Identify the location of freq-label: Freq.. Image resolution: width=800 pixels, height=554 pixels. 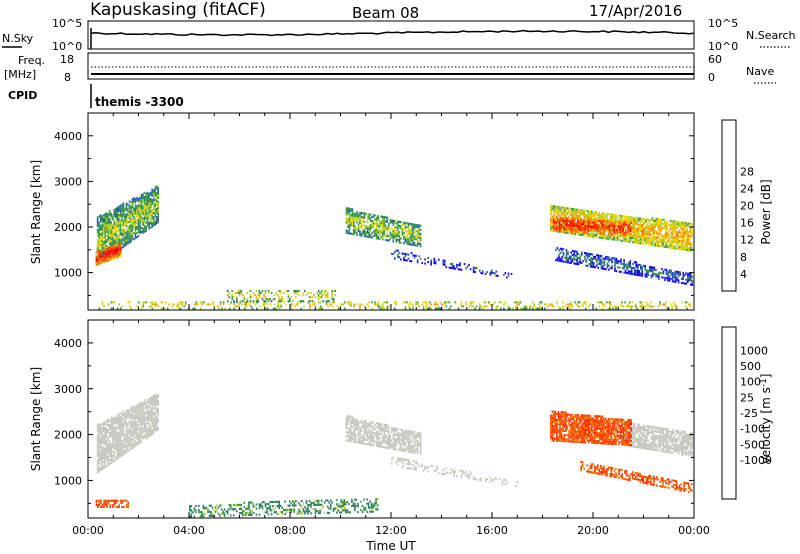
(31, 60).